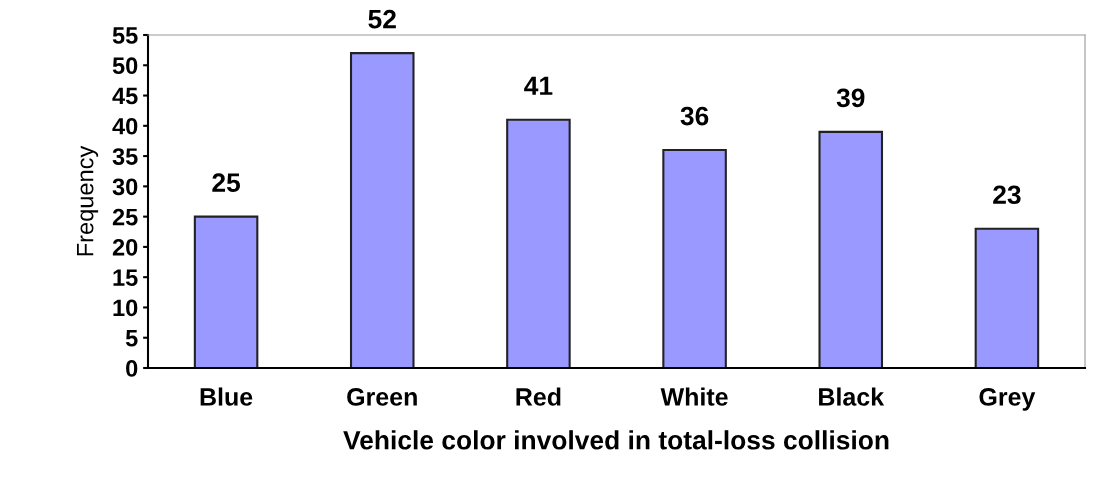 Image resolution: width=1097 pixels, height=484 pixels. Describe the element at coordinates (616, 440) in the screenshot. I see `x-axis-title: Vehicle color involved in total-loss collision` at that location.